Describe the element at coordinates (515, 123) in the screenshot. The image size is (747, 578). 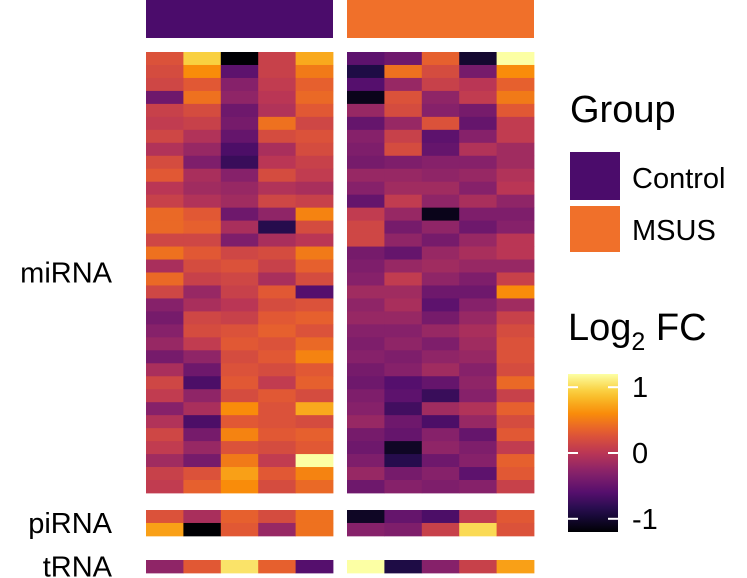
I see `cell-miRNA-r5-c9` at that location.